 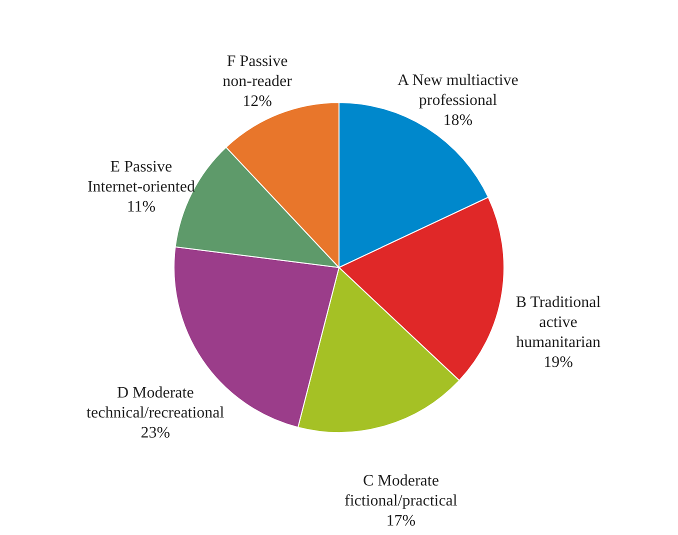 I want to click on data-label: 23%, so click(x=155, y=433).